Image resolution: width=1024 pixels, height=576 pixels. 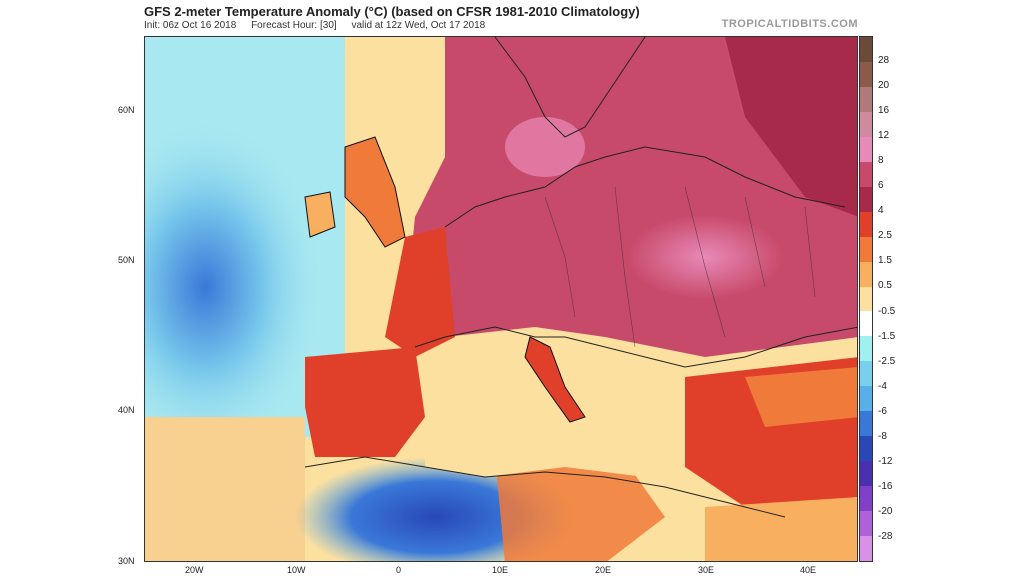 I want to click on colorbar-label: -28, so click(x=885, y=536).